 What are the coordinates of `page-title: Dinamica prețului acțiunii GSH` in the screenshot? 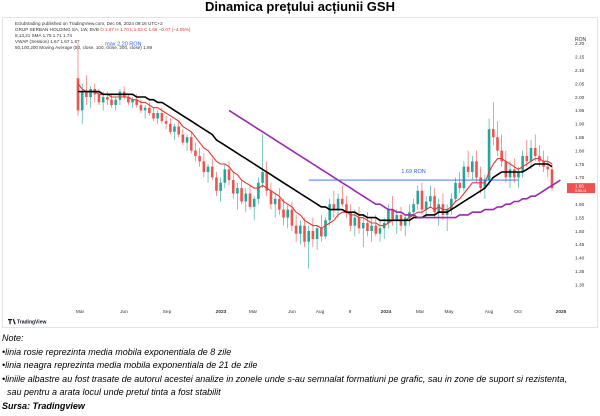 It's located at (300, 7).